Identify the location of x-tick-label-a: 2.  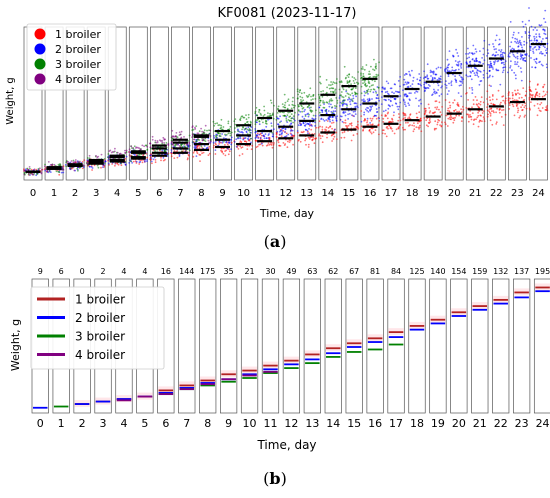
(75, 193).